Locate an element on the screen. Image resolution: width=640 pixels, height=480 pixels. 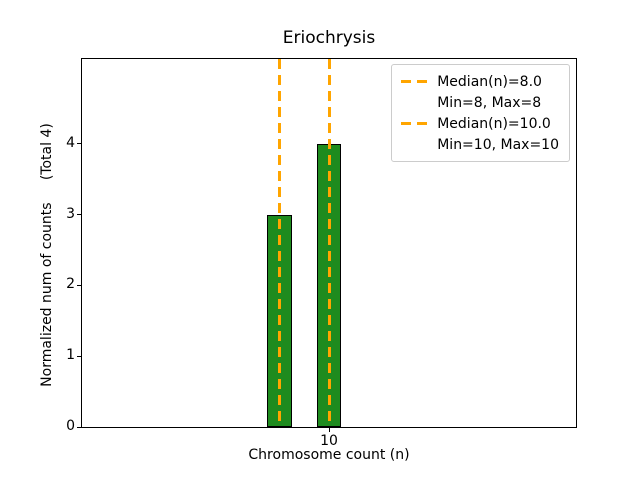
x-tick-mark is located at coordinates (329, 430).